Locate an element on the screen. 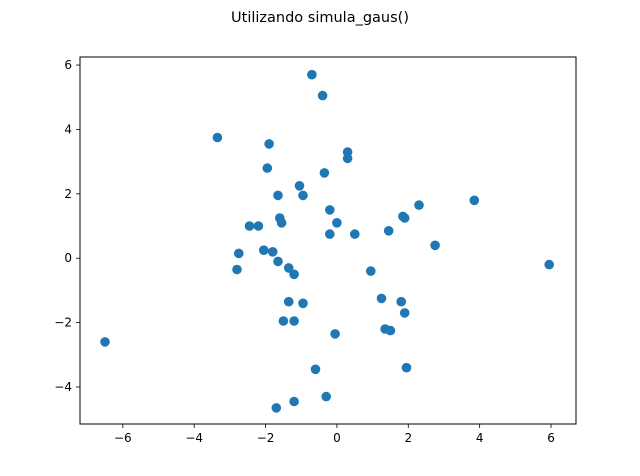 The image size is (640, 476). x-tick-label: 2 is located at coordinates (408, 438).